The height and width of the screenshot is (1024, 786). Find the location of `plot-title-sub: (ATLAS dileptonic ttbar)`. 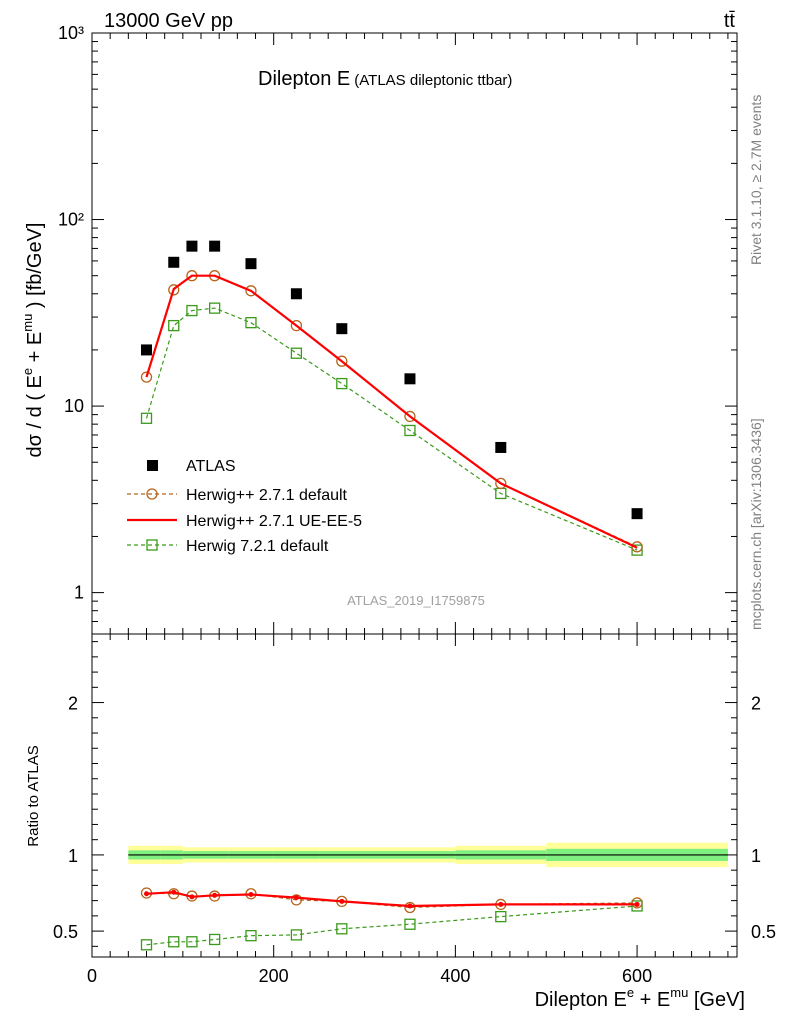

plot-title-sub: (ATLAS dileptonic ttbar) is located at coordinates (433, 80).